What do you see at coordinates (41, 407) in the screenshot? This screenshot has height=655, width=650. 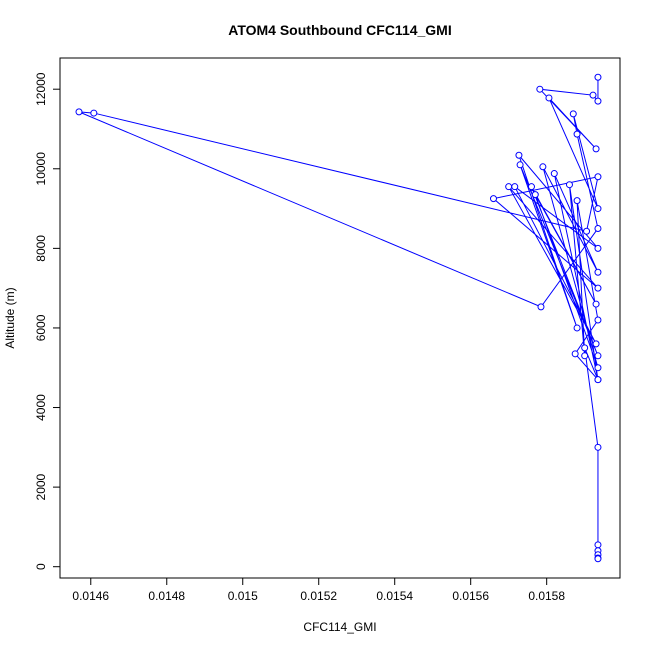 I see `y-tick-label: 4000` at bounding box center [41, 407].